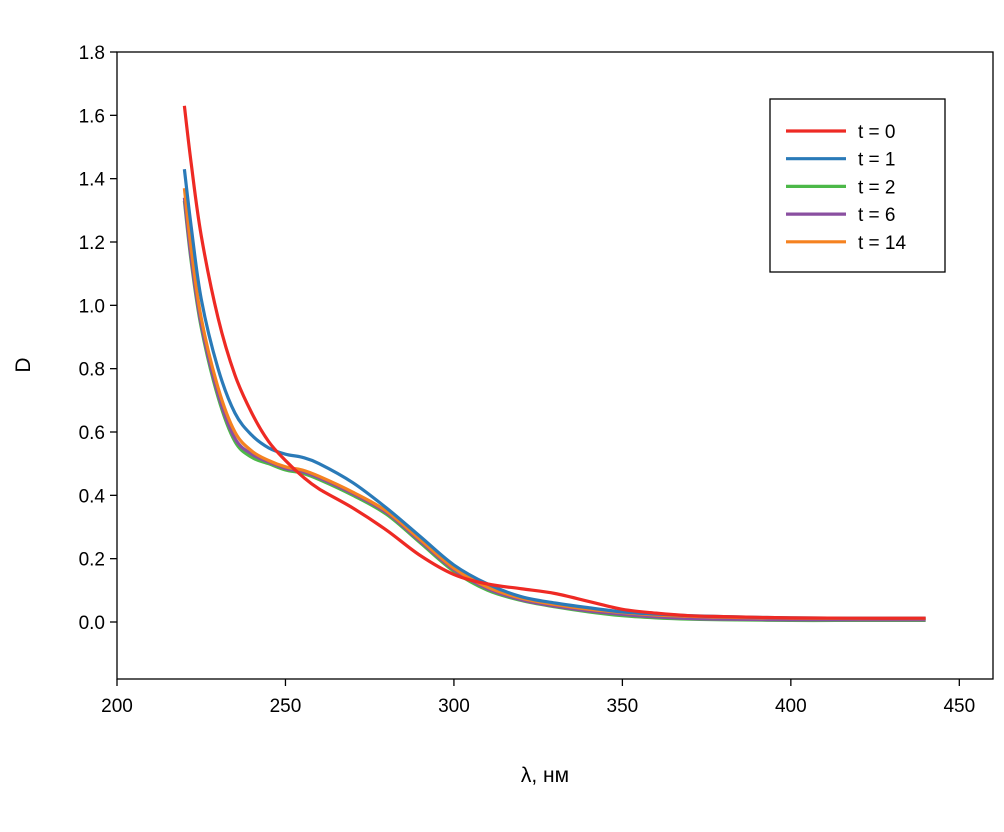  What do you see at coordinates (92, 116) in the screenshot?
I see `y-tick-label: 1.6` at bounding box center [92, 116].